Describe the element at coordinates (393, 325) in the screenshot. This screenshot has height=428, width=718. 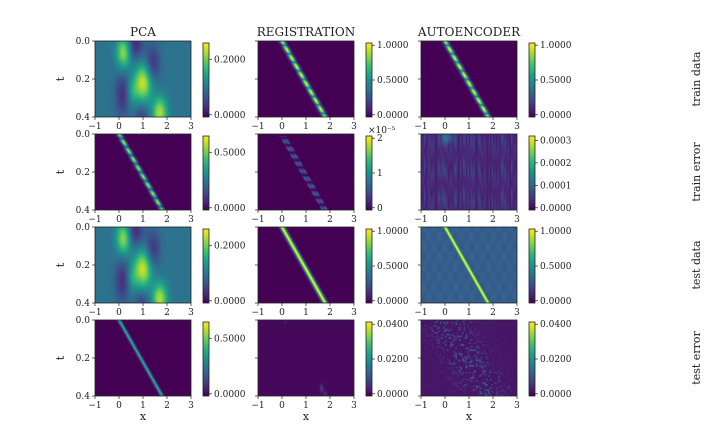
I see `colorbar-tick-label: 0.0400` at that location.